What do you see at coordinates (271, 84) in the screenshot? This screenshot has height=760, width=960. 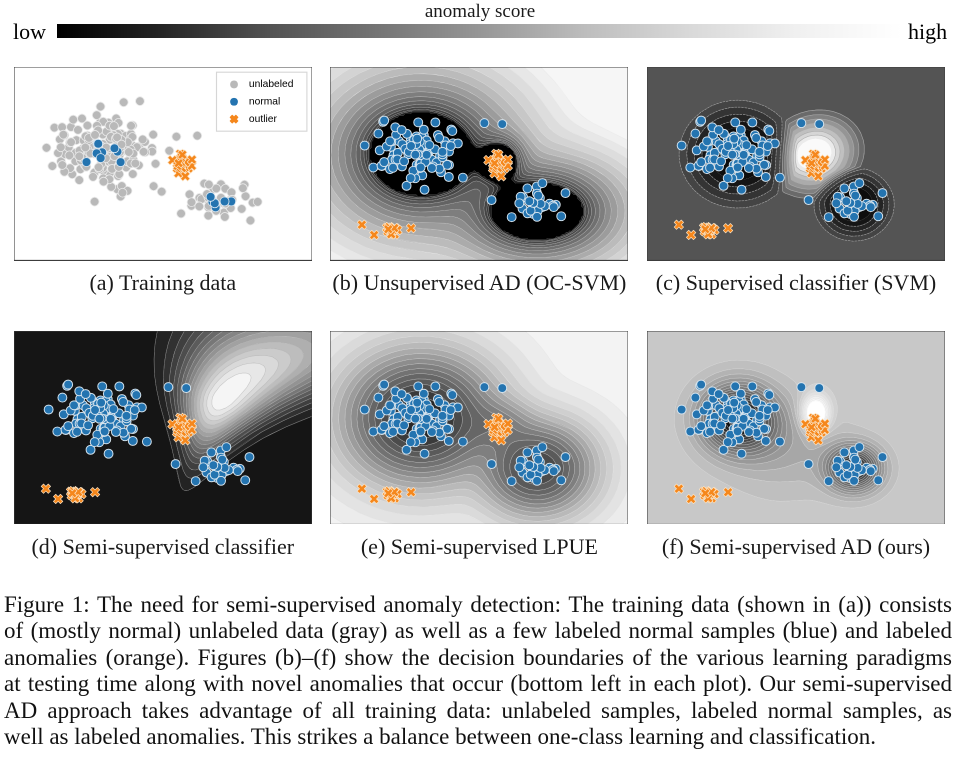 I see `svg-text: unlabeled` at bounding box center [271, 84].